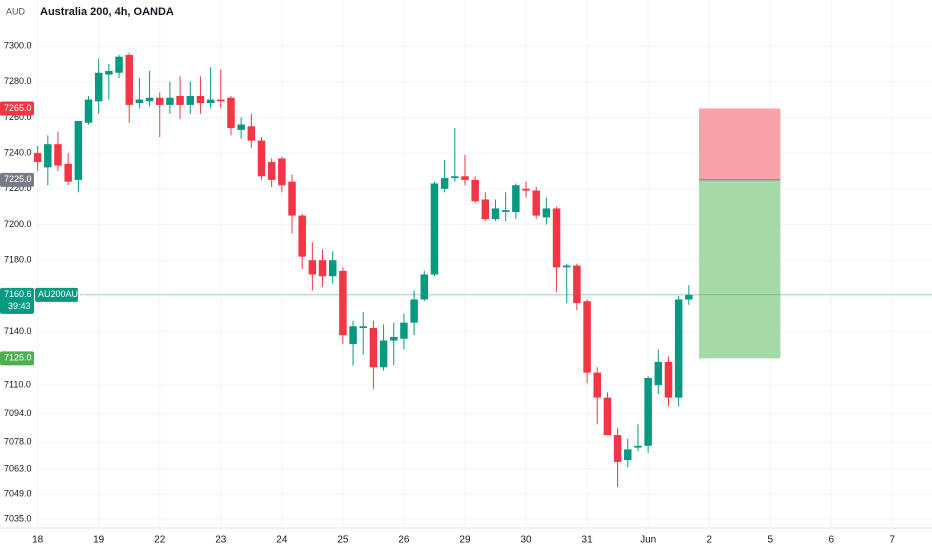 Image resolution: width=932 pixels, height=550 pixels. Describe the element at coordinates (18, 294) in the screenshot. I see `last-price-label: 7160.6` at that location.